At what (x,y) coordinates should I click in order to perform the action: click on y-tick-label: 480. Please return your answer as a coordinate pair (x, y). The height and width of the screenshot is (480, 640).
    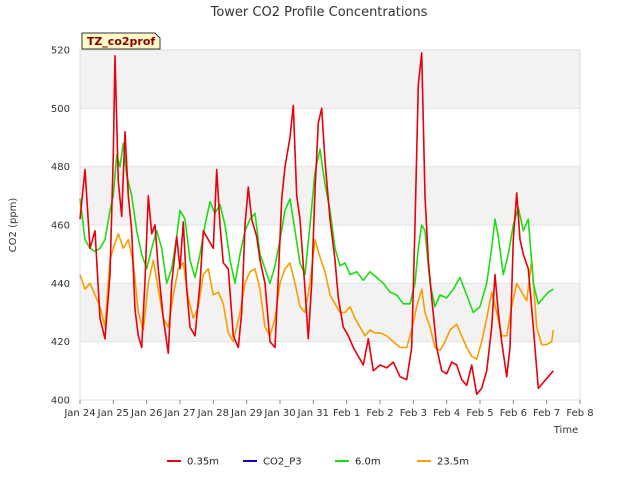
    Looking at the image, I should click on (60, 167).